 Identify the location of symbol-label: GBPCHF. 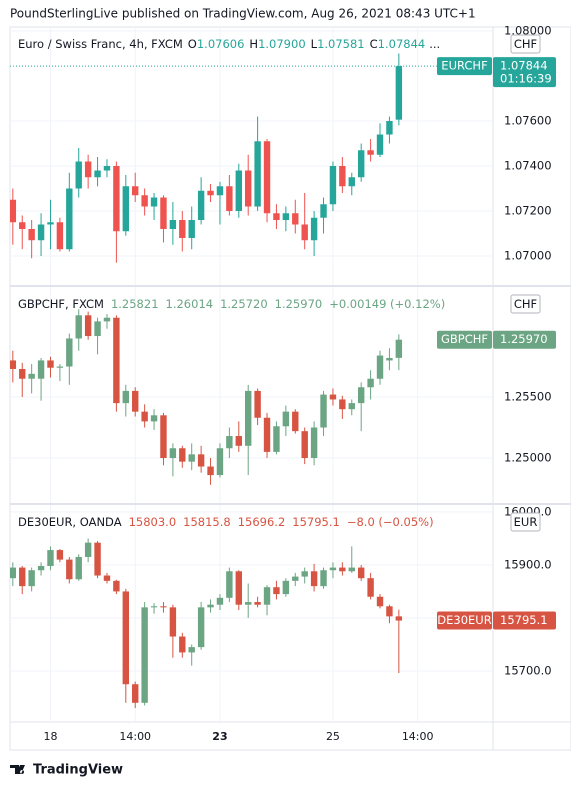
(464, 339).